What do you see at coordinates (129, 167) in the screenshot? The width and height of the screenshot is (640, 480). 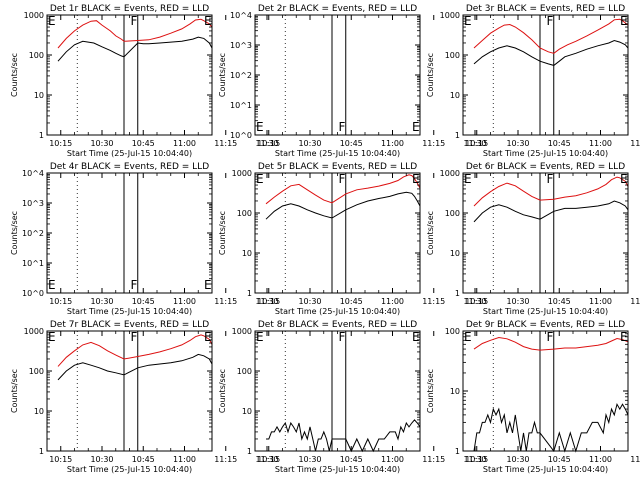 I see `panel-title: Det 4r BLACK = Events, RED = LLD` at bounding box center [129, 167].